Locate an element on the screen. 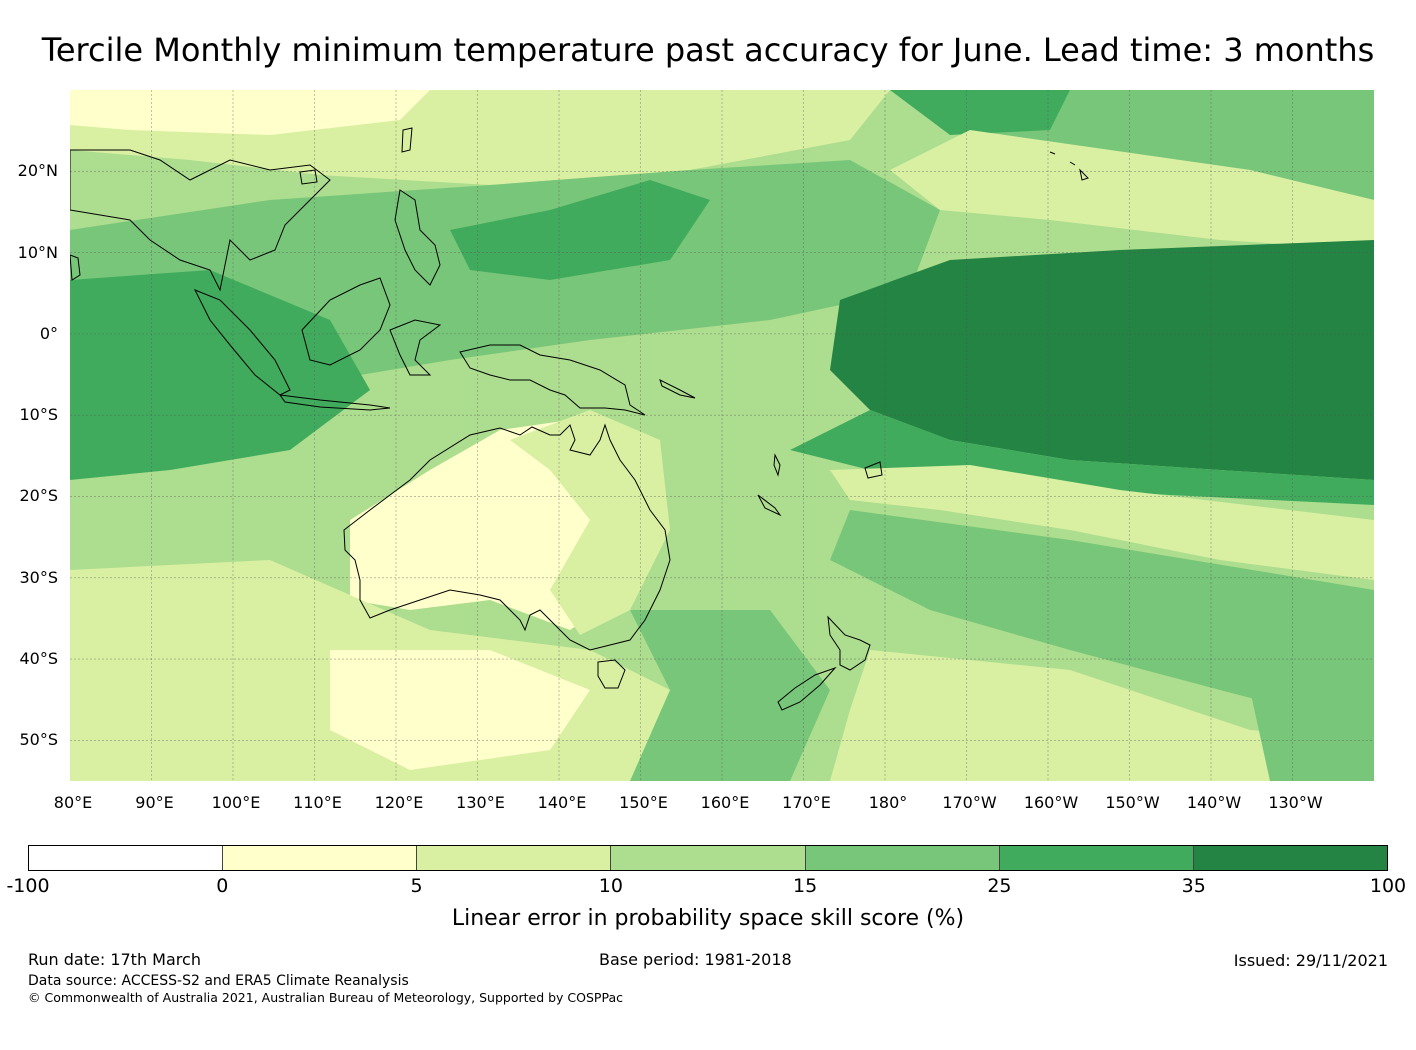 This screenshot has height=1050, width=1416. run-date: Run date: 17th March is located at coordinates (114, 959).